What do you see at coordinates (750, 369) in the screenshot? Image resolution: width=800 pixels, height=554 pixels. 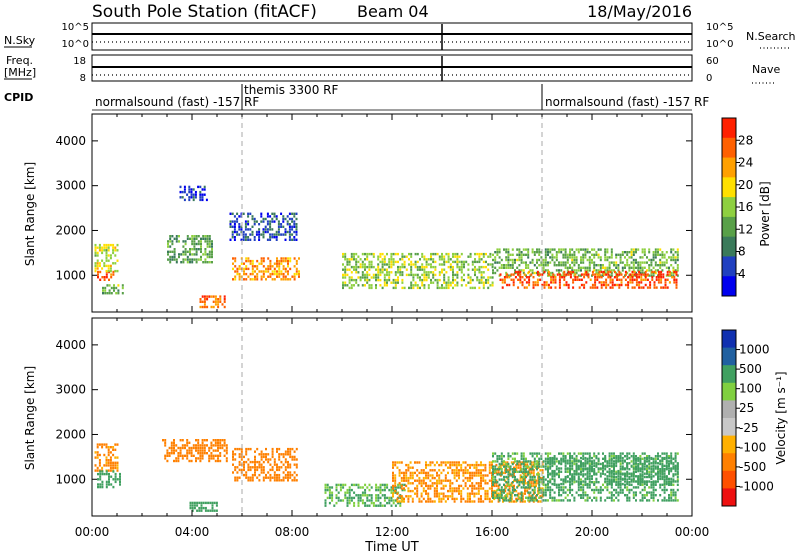 I see `colorbar-tick-label: 500` at bounding box center [750, 369].